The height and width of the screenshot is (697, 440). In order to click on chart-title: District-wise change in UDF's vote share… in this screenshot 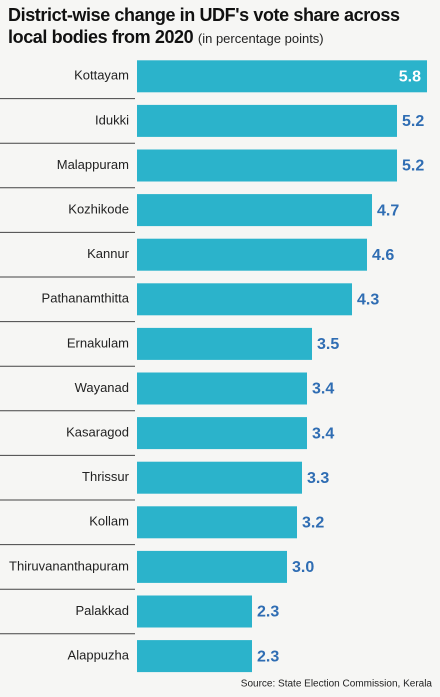, I will do `click(204, 26)`.